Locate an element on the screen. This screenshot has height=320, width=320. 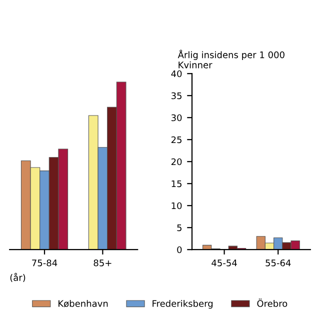
chart-title: Årlig insidens per 1 000 is located at coordinates (231, 55).